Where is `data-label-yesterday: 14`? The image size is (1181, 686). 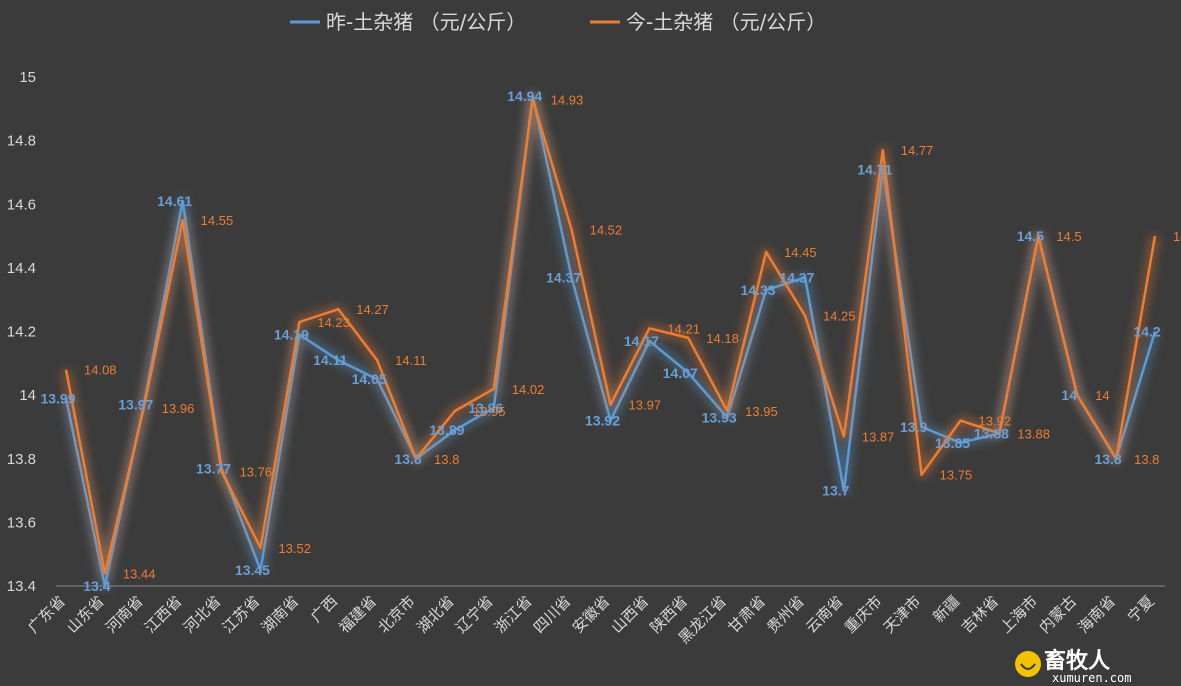
data-label-yesterday: 14 is located at coordinates (1069, 395).